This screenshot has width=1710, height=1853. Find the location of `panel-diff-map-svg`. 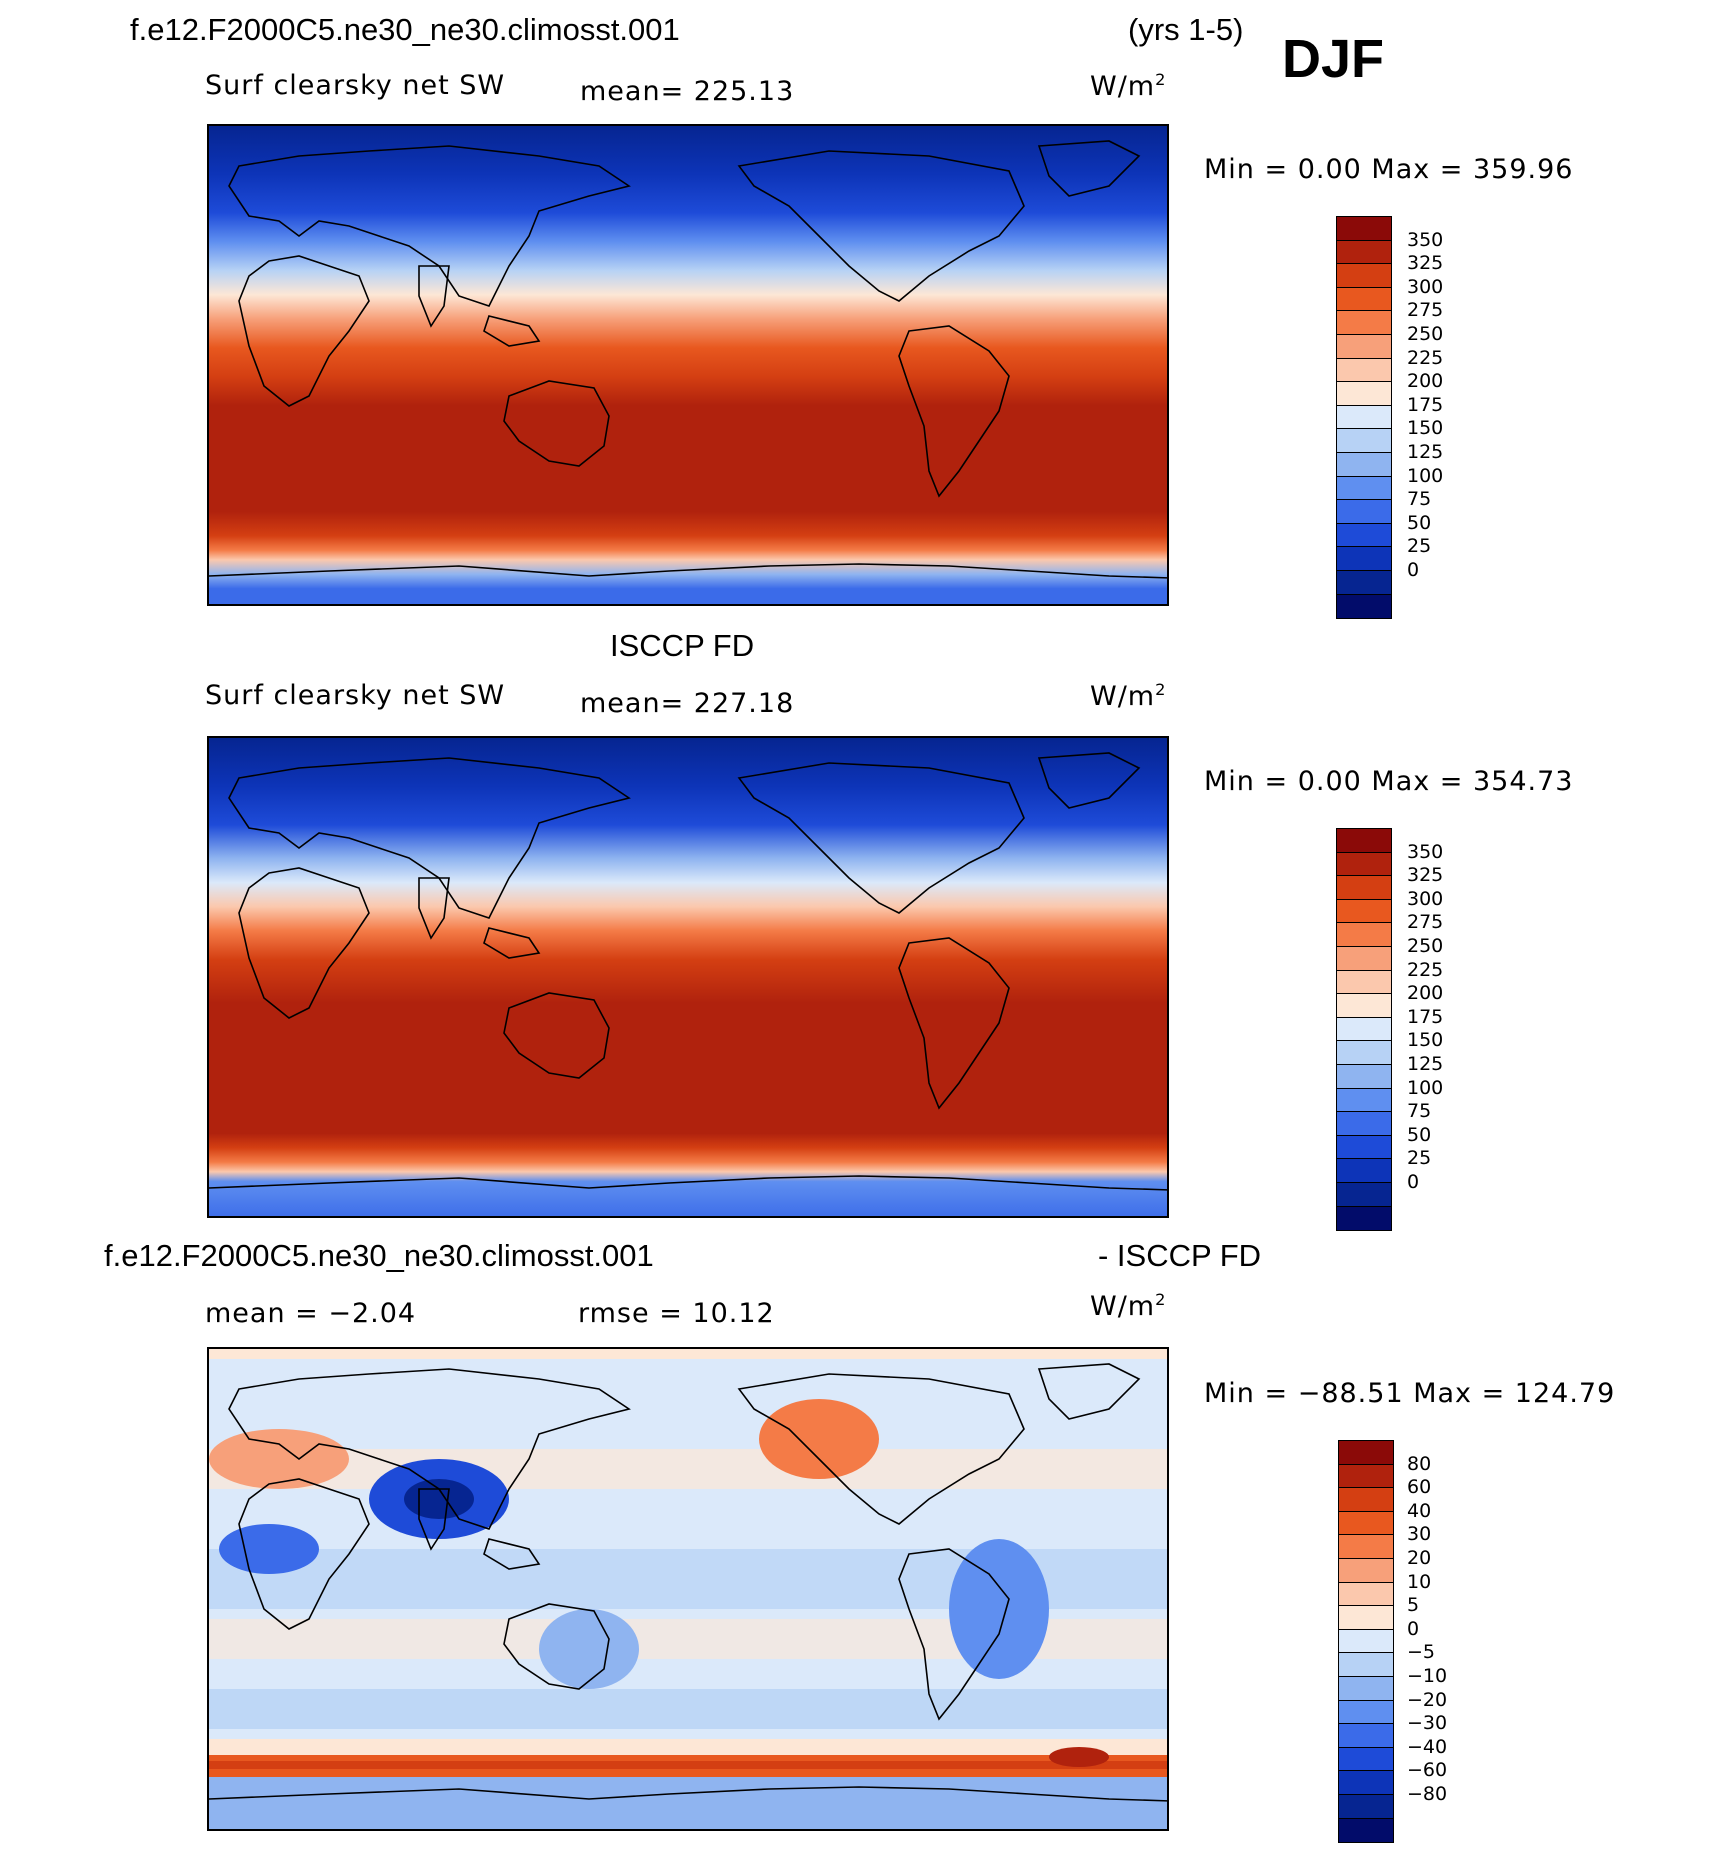

panel-diff-map-svg is located at coordinates (688, 1589).